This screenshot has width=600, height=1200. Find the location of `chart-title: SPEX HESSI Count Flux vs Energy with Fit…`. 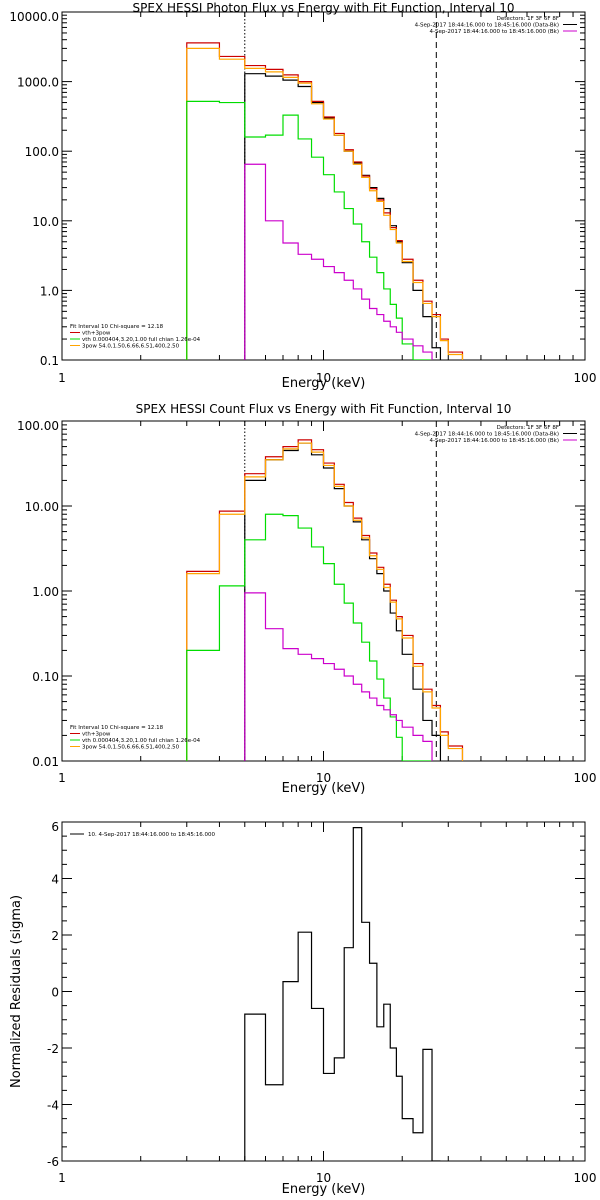

chart-title: SPEX HESSI Count Flux vs Energy with Fit… is located at coordinates (324, 409).